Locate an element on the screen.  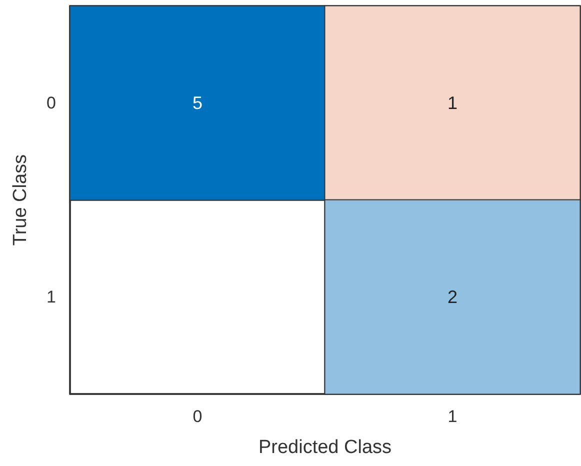
y-axis-title: True Class is located at coordinates (20, 200).